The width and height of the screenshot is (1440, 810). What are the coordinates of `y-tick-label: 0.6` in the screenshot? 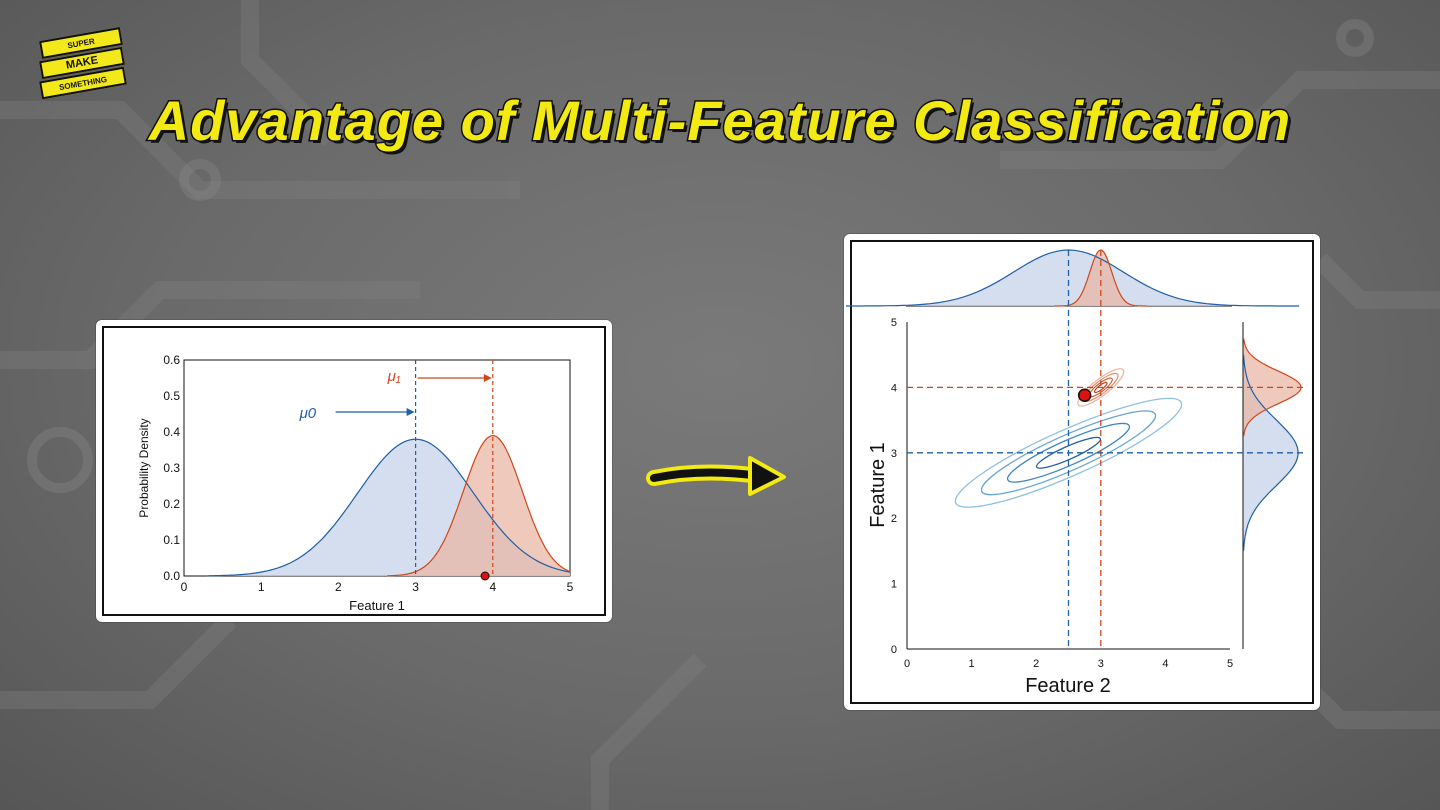 It's located at (171, 360).